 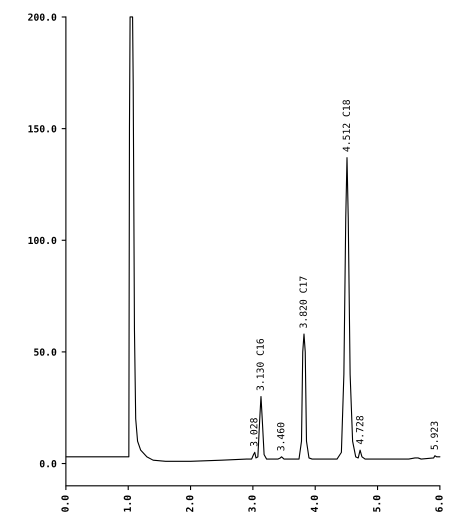 I want to click on x-tick-label: 5.0, so click(x=376, y=503).